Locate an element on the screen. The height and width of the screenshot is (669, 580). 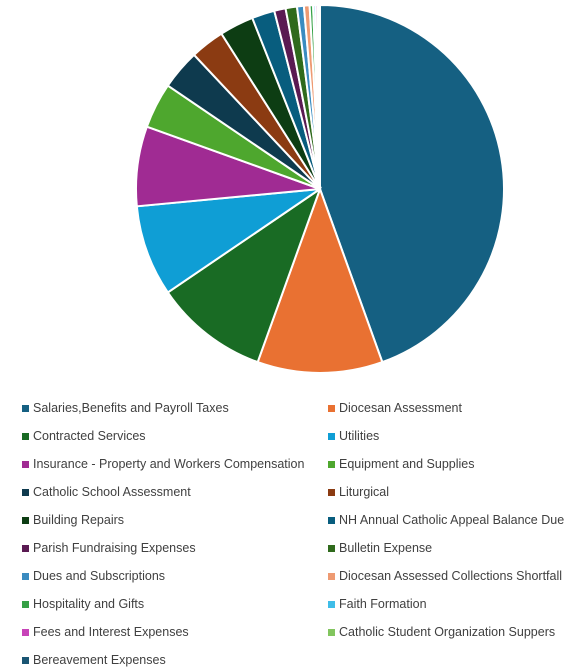
legend-item: Catholic Student Organization Suppers is located at coordinates (441, 632).